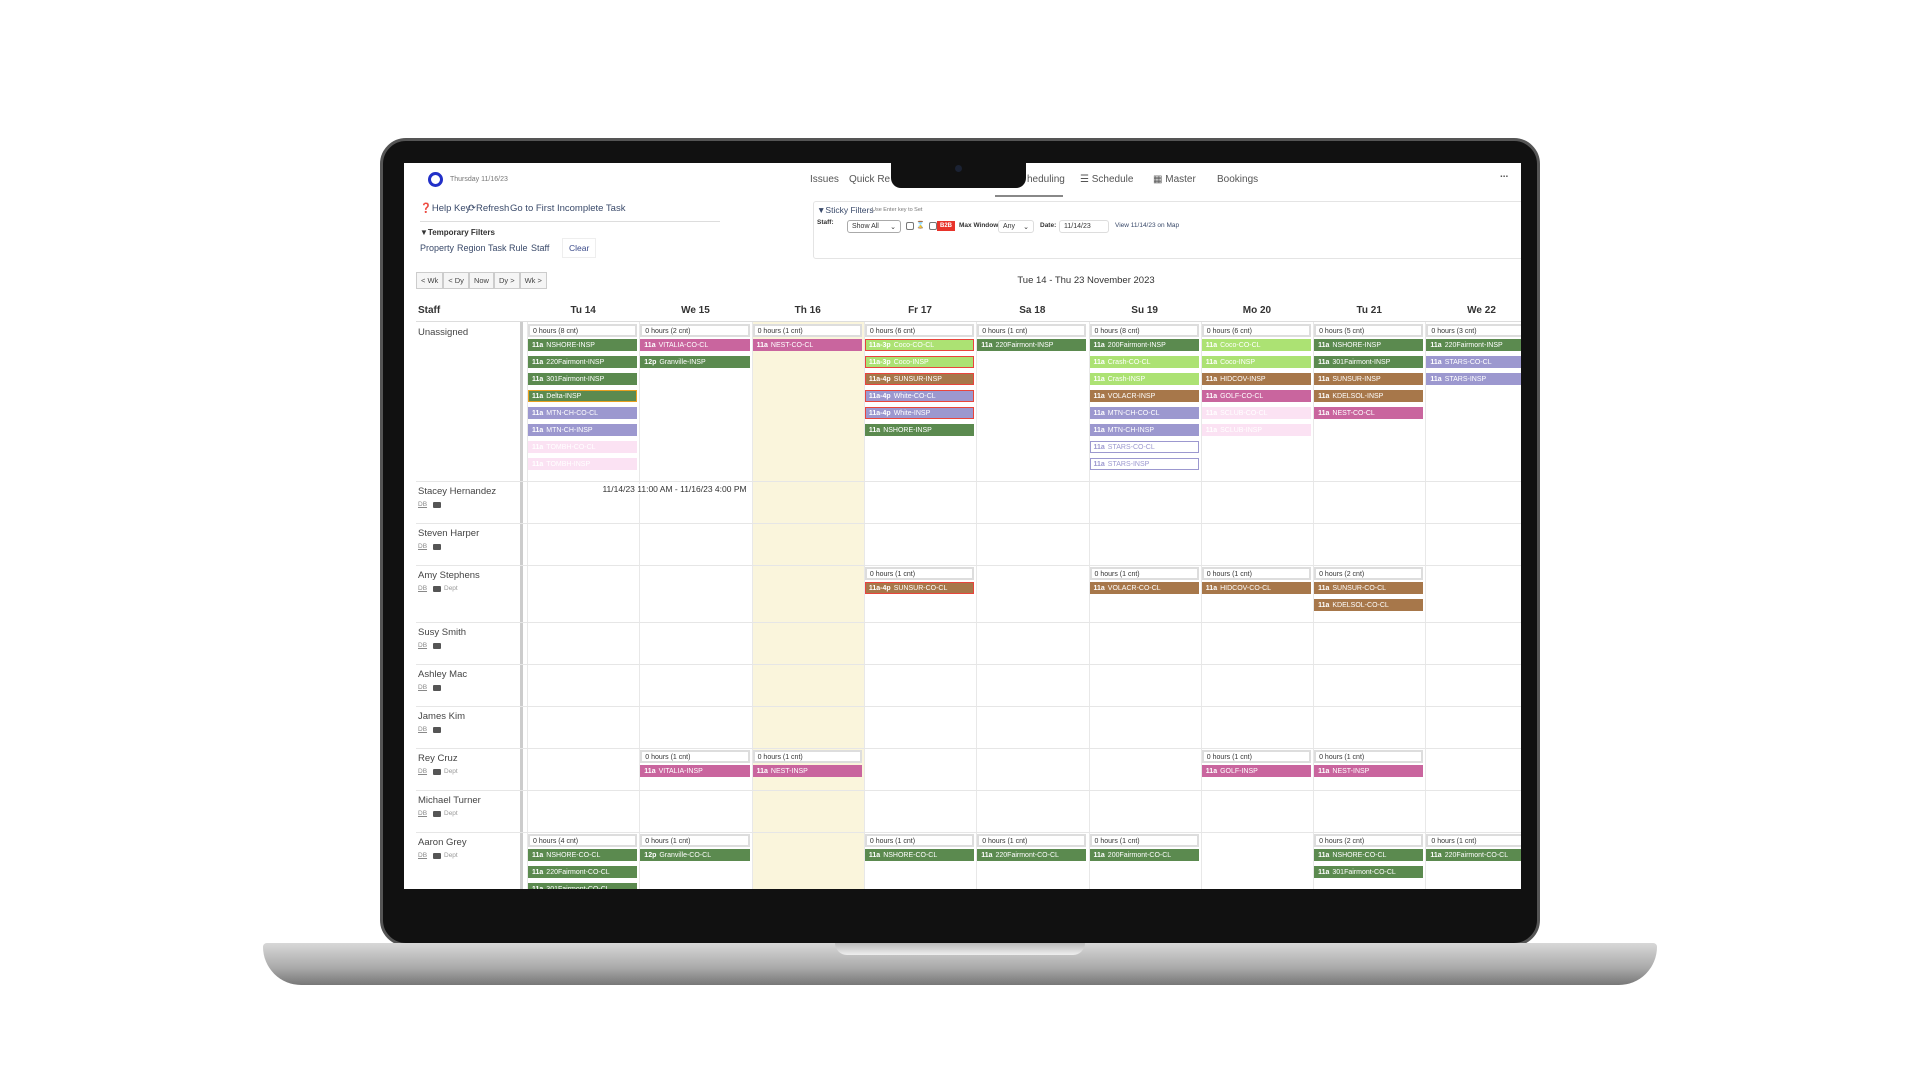  What do you see at coordinates (1106, 179) in the screenshot?
I see `nav-schedule: ☰ Schedule` at bounding box center [1106, 179].